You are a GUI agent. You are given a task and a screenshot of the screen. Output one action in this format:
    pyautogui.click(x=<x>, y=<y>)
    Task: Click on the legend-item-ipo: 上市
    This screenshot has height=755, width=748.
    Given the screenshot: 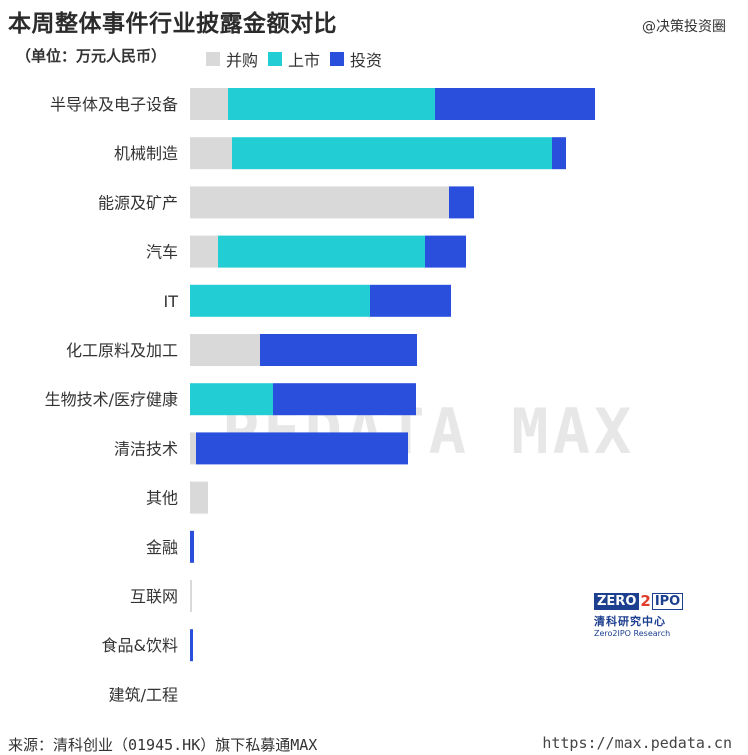 What is the action you would take?
    pyautogui.click(x=294, y=59)
    